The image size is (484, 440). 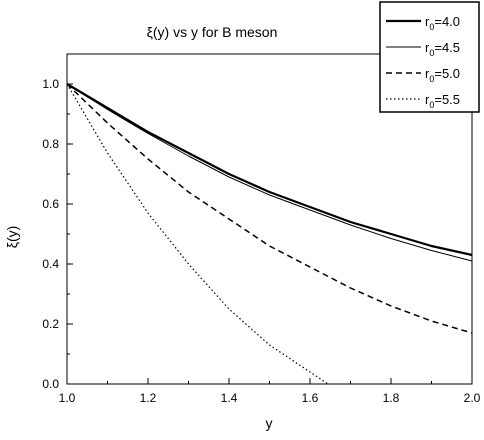 What do you see at coordinates (50, 144) in the screenshot?
I see `y-tick-label: 0.8` at bounding box center [50, 144].